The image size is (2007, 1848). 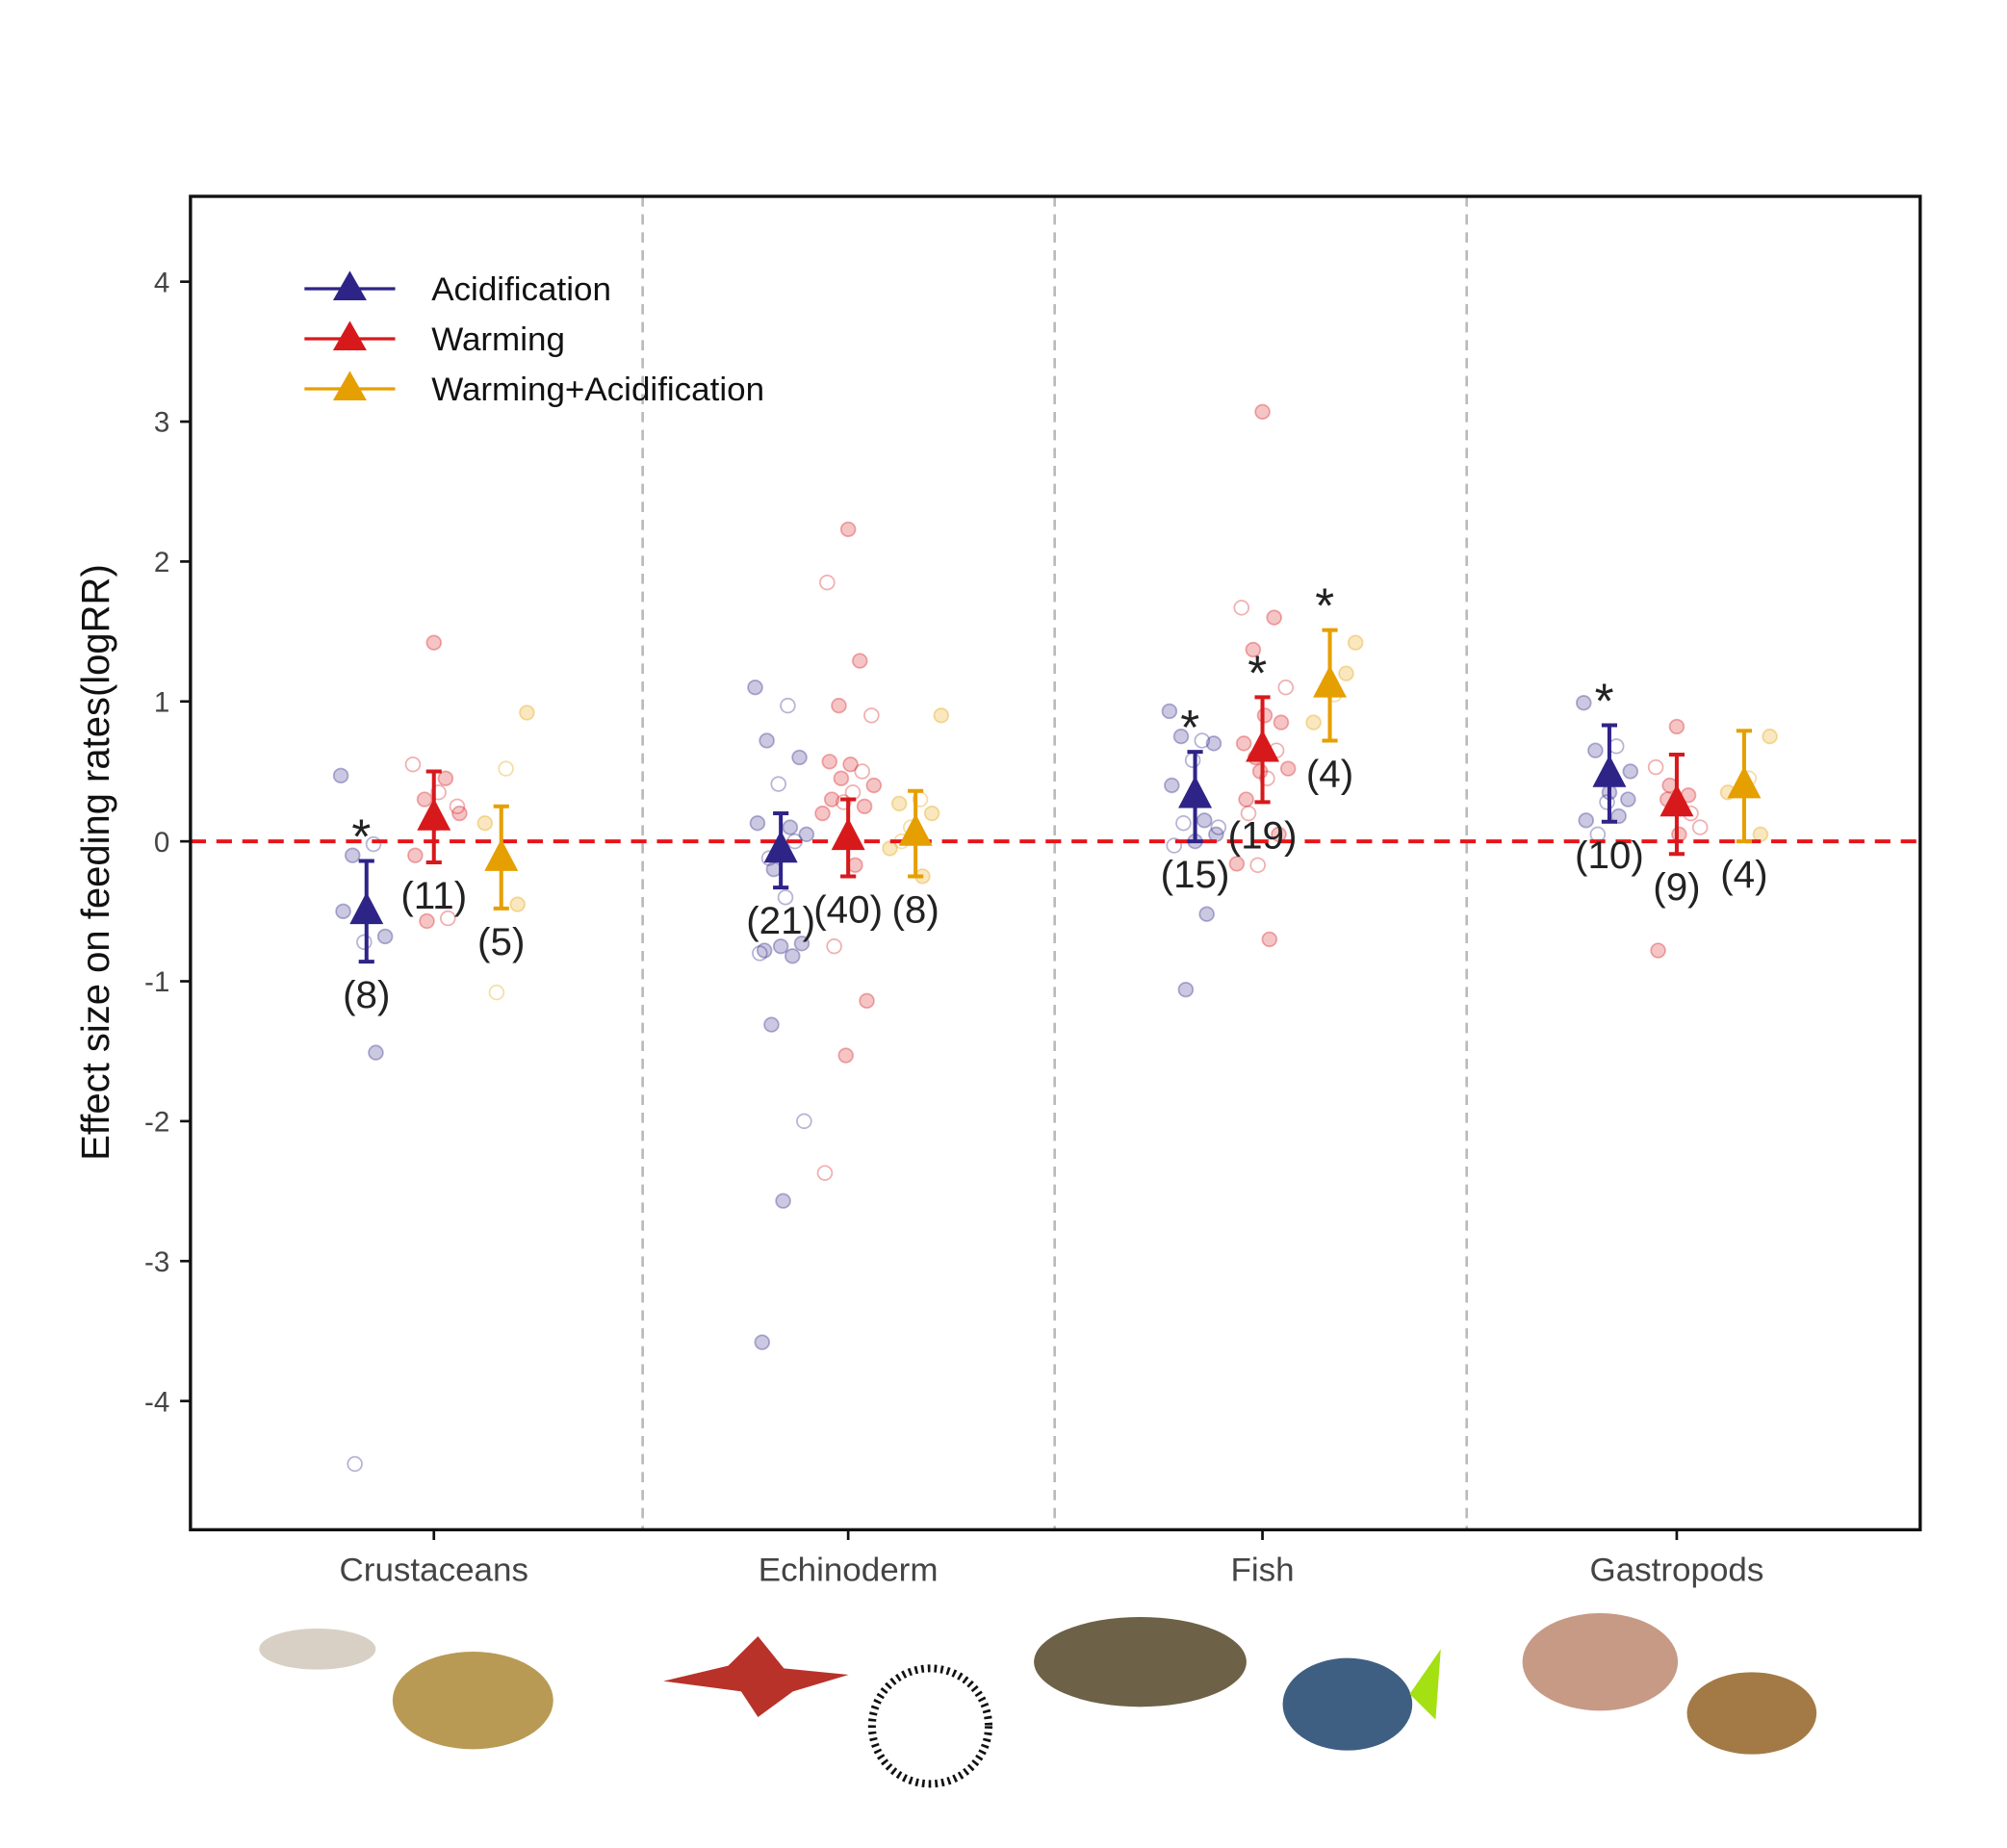 What do you see at coordinates (1329, 774) in the screenshot?
I see `n-label: (4)` at bounding box center [1329, 774].